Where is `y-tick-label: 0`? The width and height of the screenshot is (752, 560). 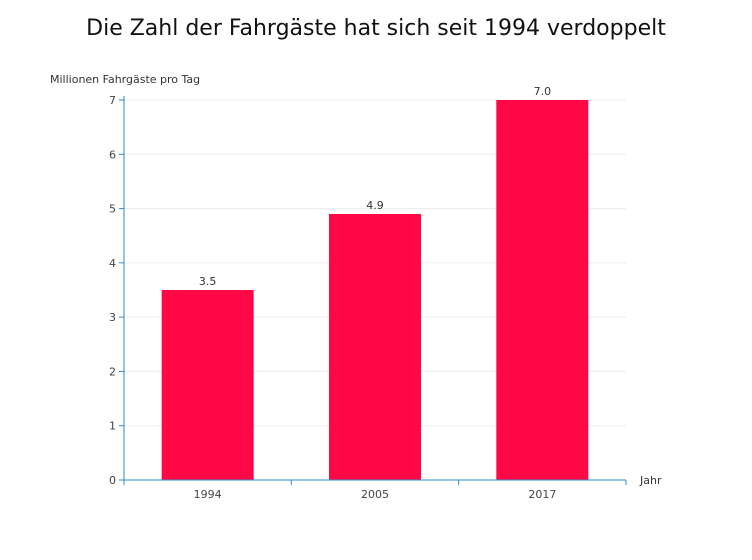
y-tick-label: 0 is located at coordinates (112, 480).